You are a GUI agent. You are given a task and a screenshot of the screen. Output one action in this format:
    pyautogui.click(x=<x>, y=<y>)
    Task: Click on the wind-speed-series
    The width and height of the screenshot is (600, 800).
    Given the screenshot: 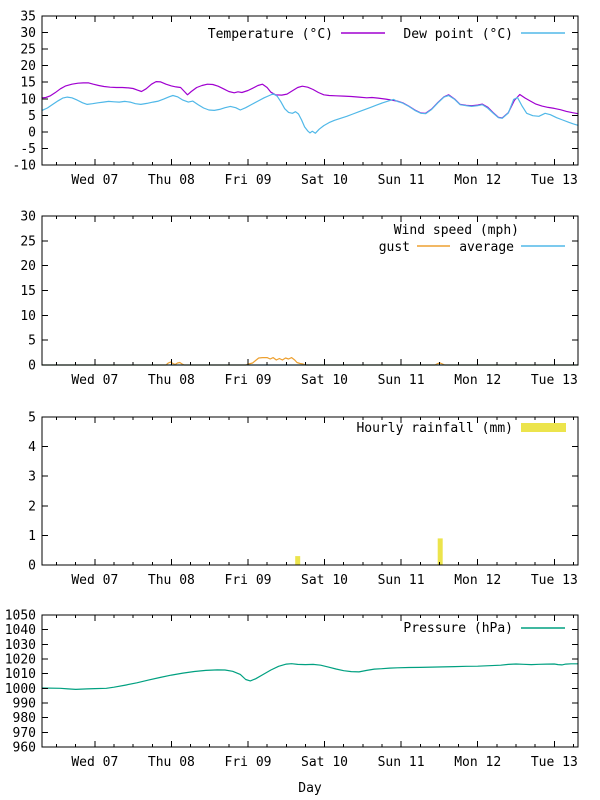 What is the action you would take?
    pyautogui.click(x=310, y=361)
    